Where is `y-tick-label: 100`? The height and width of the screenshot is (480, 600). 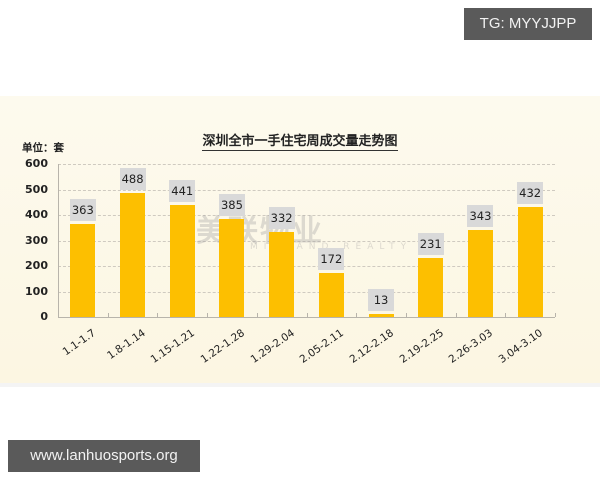 y-tick-label: 100 is located at coordinates (36, 291).